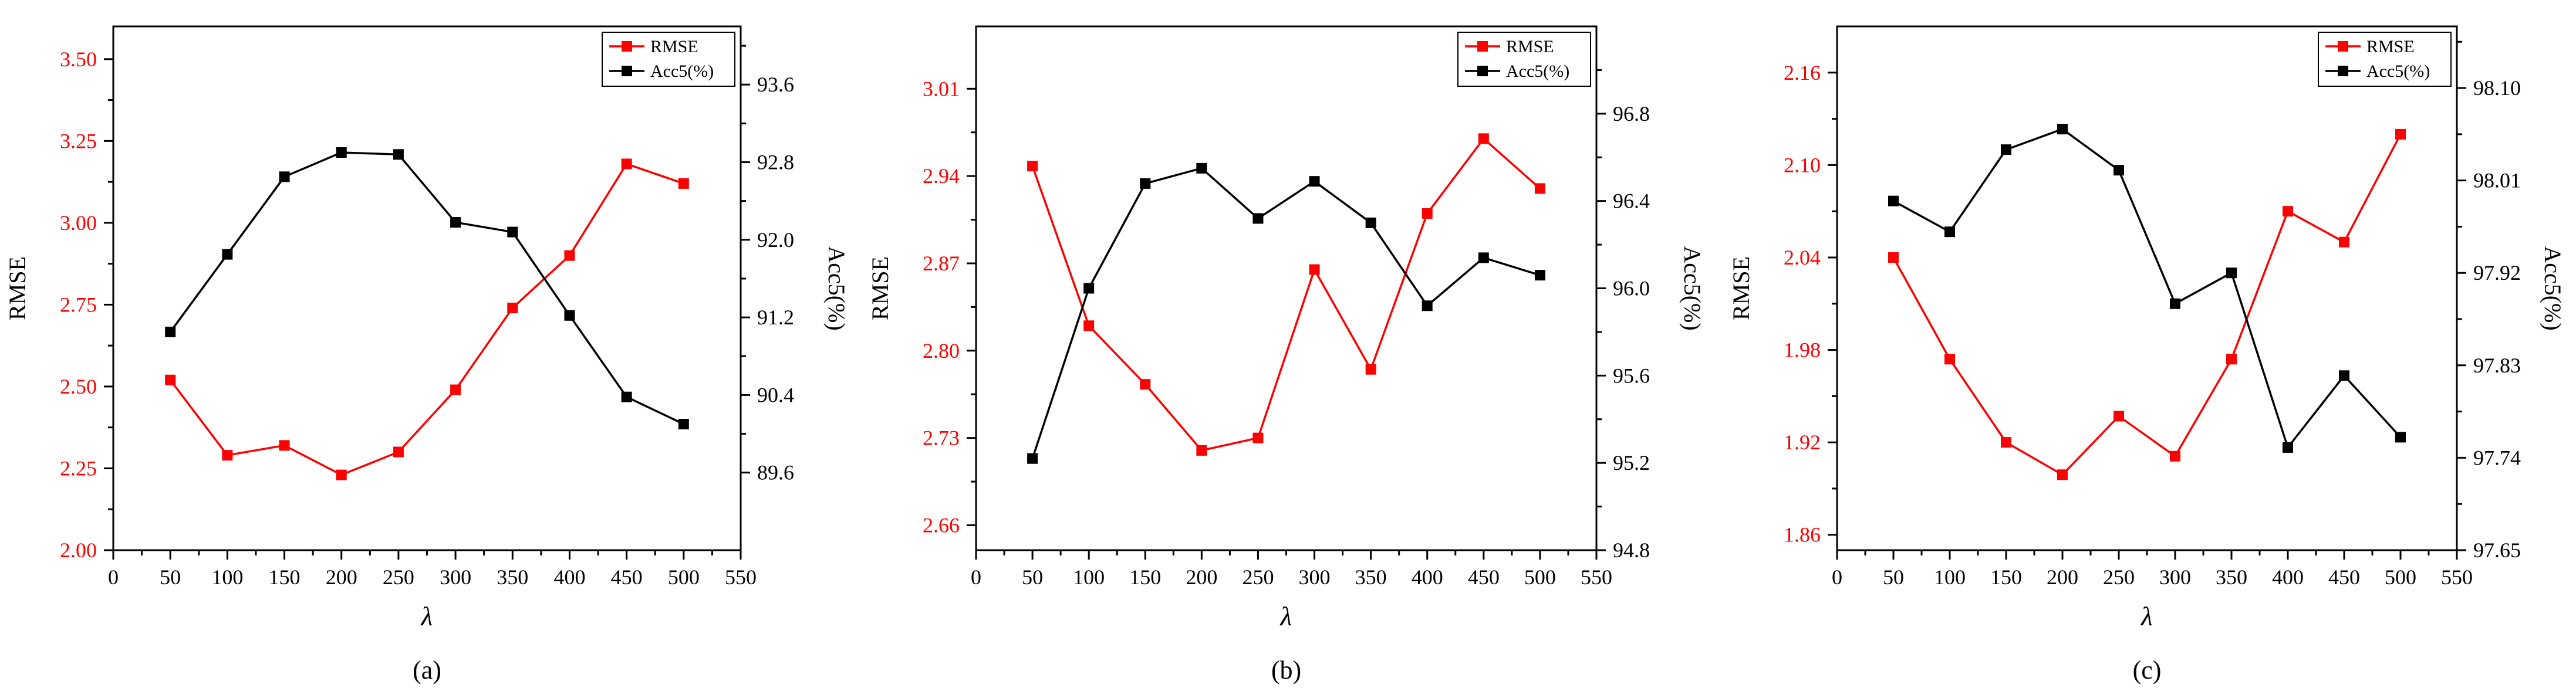 The height and width of the screenshot is (698, 2576). What do you see at coordinates (1632, 288) in the screenshot?
I see `y-right-tick-label: 96.0` at bounding box center [1632, 288].